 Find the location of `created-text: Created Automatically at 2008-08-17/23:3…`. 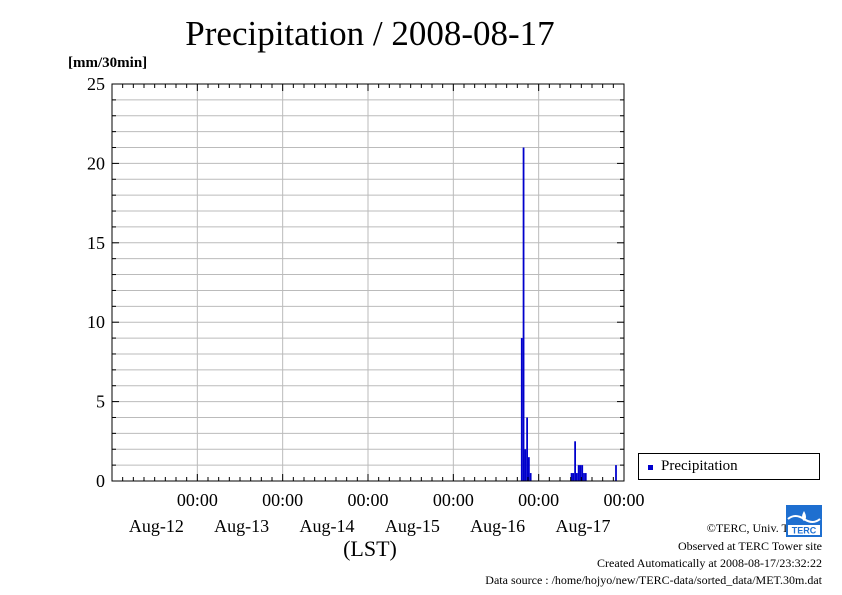

created-text: Created Automatically at 2008-08-17/23:3… is located at coordinates (709, 563).